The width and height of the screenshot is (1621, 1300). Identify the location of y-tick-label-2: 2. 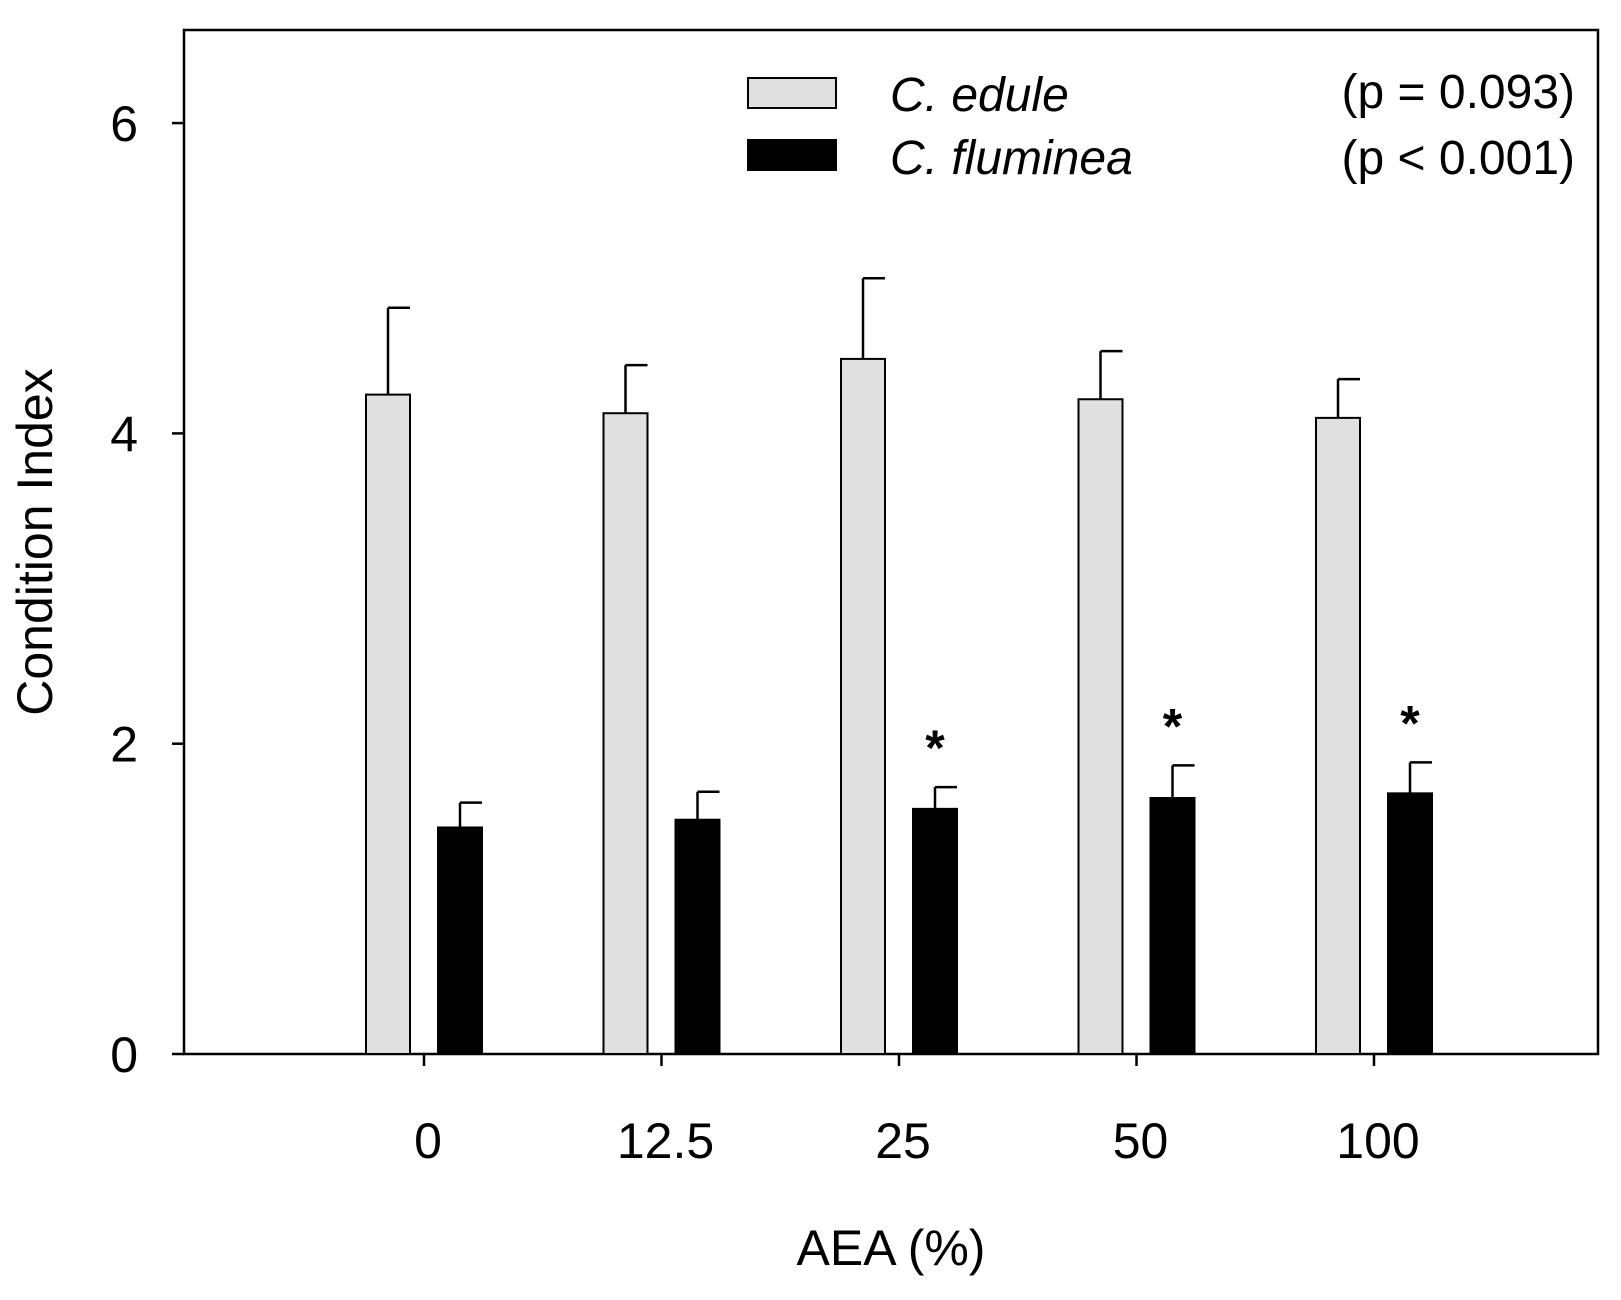
(124, 745).